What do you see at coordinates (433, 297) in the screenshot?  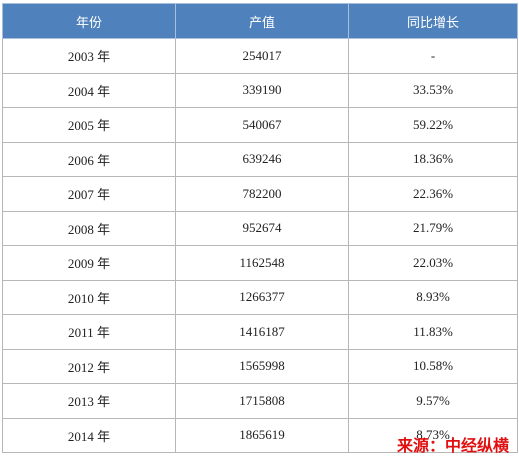 I see `table-cell: 8.93%` at bounding box center [433, 297].